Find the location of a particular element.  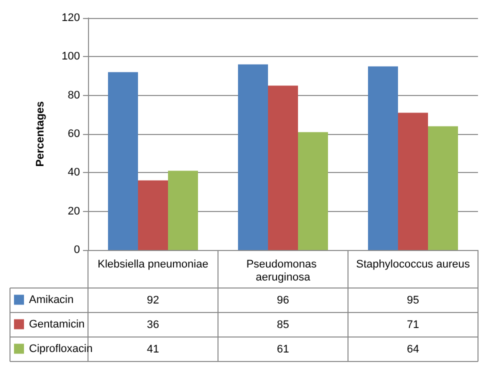

y-tick-label: 60 is located at coordinates (74, 134).